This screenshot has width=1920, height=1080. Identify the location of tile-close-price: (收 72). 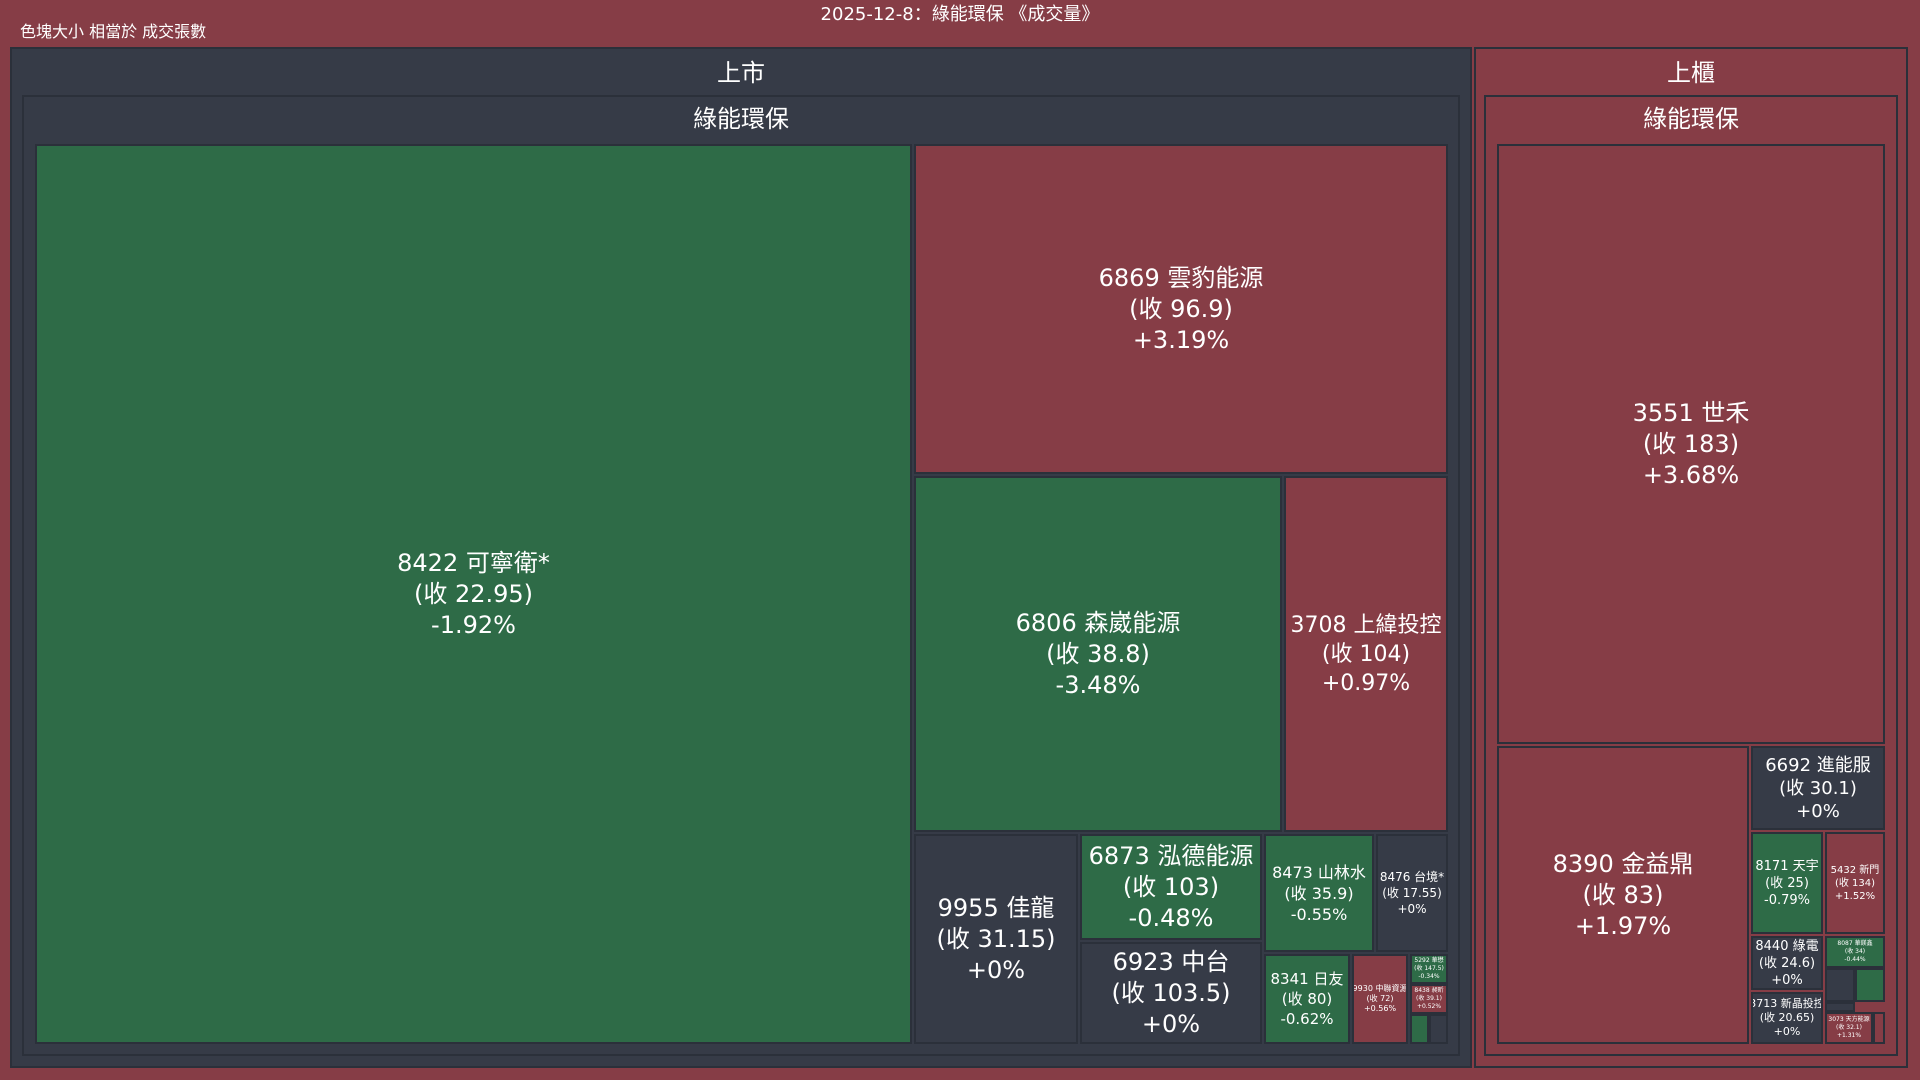
(1380, 998).